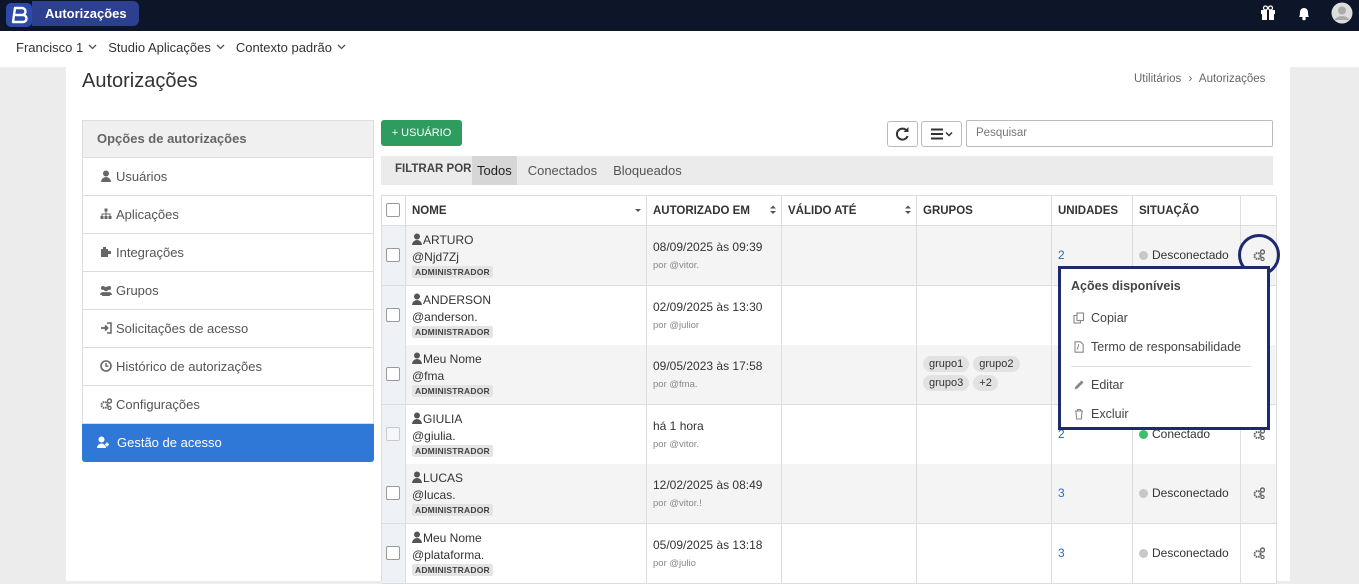  I want to click on header-cell: AUTORIZADO EM, so click(714, 211).